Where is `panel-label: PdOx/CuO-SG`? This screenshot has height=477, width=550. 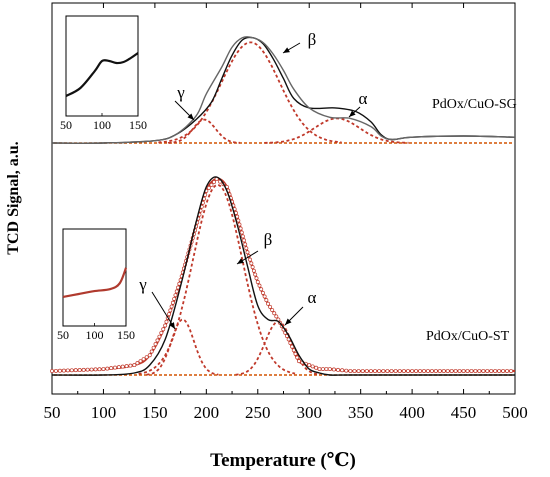 panel-label: PdOx/CuO-SG is located at coordinates (474, 104).